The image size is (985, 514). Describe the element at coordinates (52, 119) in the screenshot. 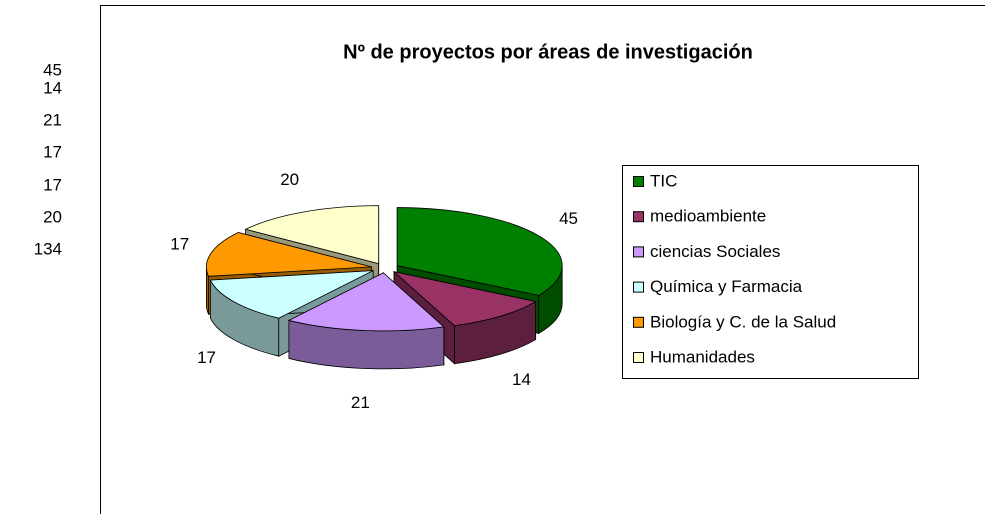

I see `cell: 21` at that location.